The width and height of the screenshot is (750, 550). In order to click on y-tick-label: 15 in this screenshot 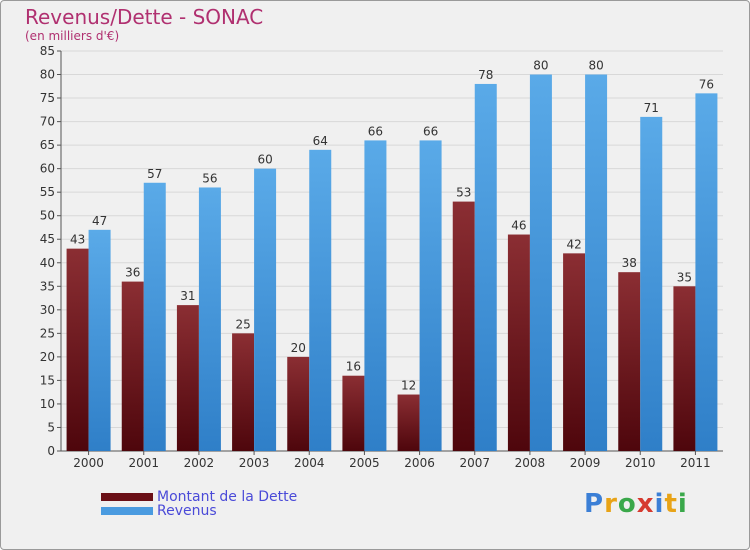, I will do `click(47, 380)`.